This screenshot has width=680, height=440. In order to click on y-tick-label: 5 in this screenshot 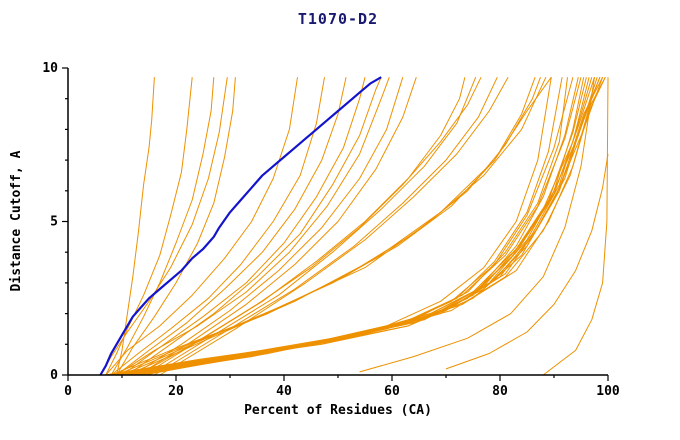, I will do `click(54, 222)`.